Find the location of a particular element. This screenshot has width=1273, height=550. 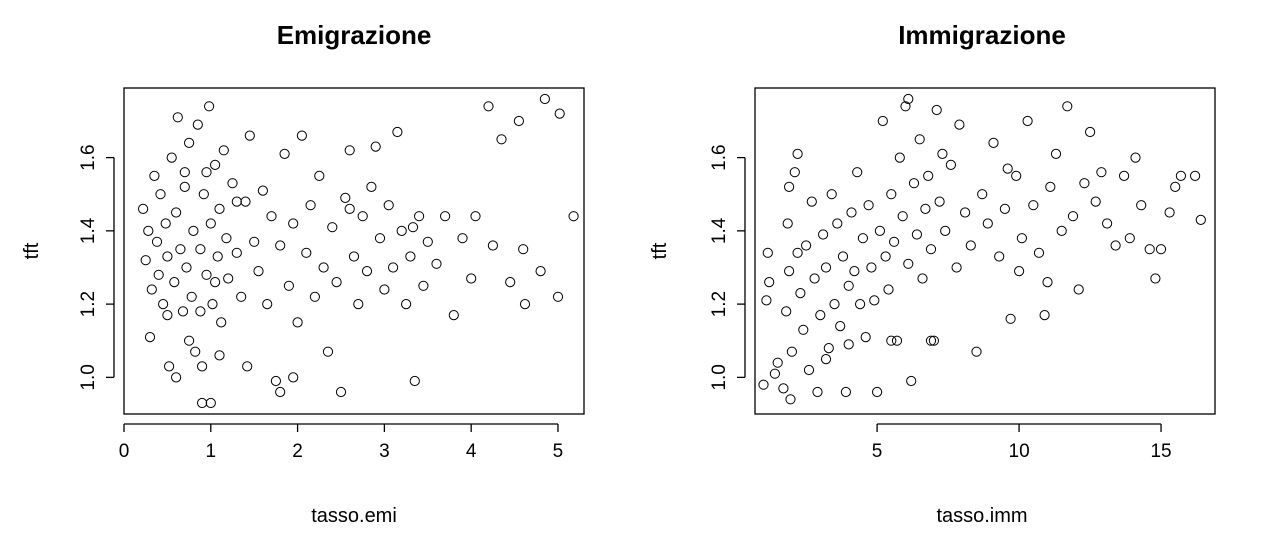

x-tick-label: 4 is located at coordinates (471, 451).